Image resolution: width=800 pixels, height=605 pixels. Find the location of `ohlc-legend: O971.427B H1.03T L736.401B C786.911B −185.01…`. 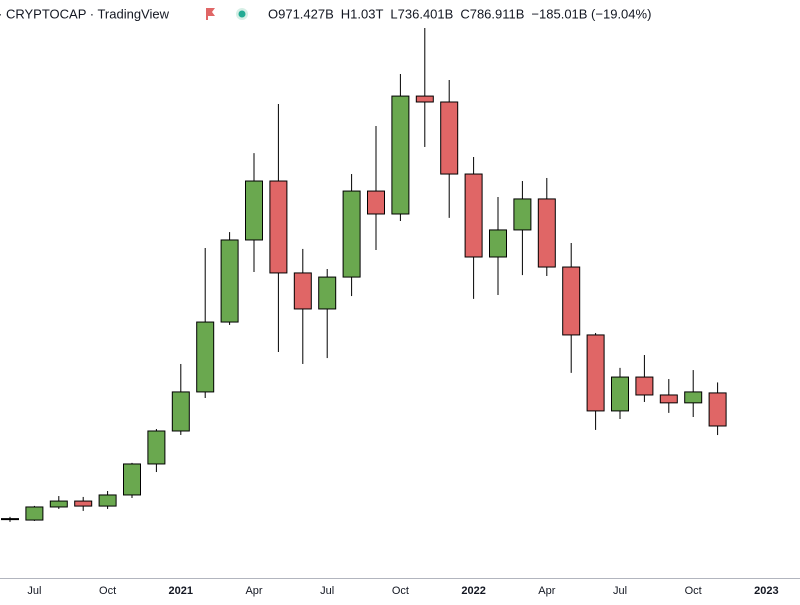

ohlc-legend: O971.427B H1.03T L736.401B C786.911B −185.01… is located at coordinates (459, 13).